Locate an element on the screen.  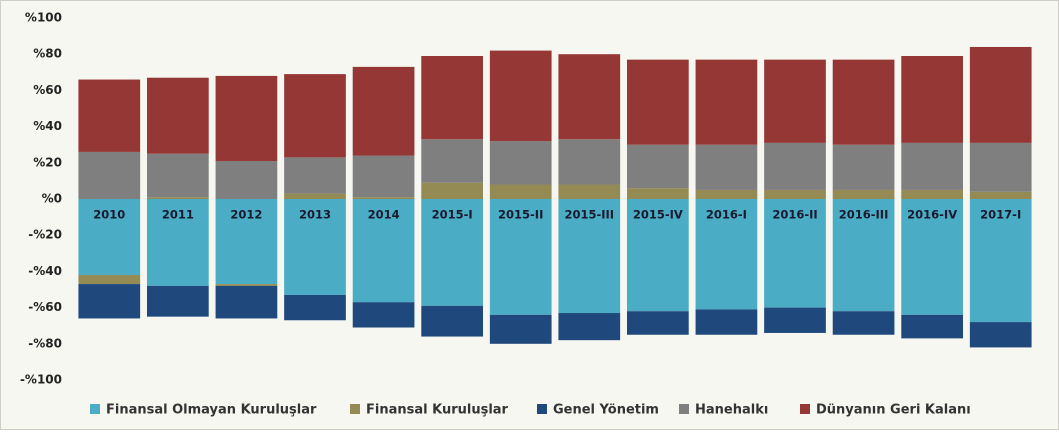
category-label: 2017-I is located at coordinates (1000, 215).